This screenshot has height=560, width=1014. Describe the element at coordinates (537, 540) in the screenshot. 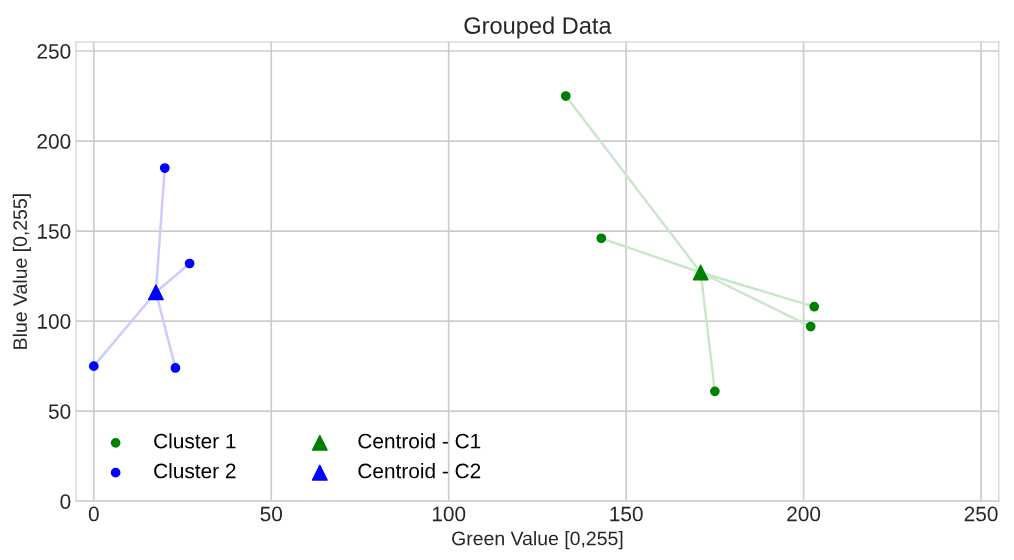

I see `x-axis-title: Green Value [0,255]` at that location.